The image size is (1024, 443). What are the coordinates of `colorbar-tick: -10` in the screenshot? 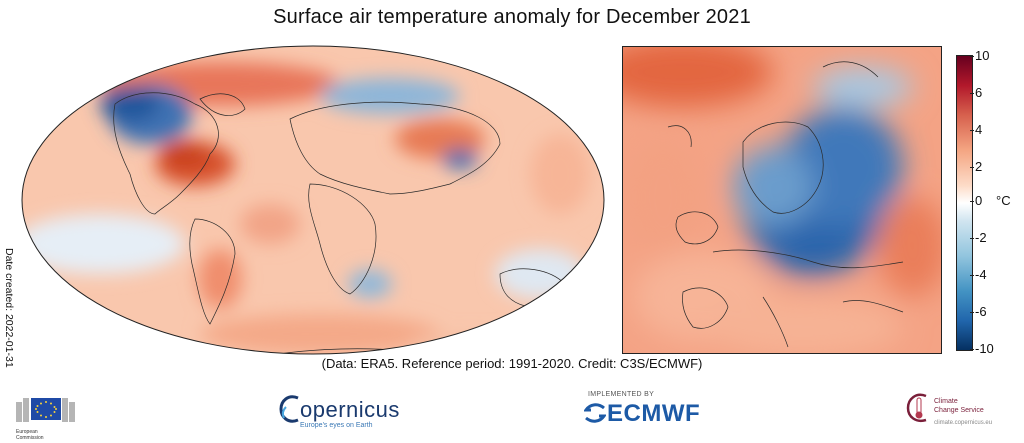 It's located at (982, 348).